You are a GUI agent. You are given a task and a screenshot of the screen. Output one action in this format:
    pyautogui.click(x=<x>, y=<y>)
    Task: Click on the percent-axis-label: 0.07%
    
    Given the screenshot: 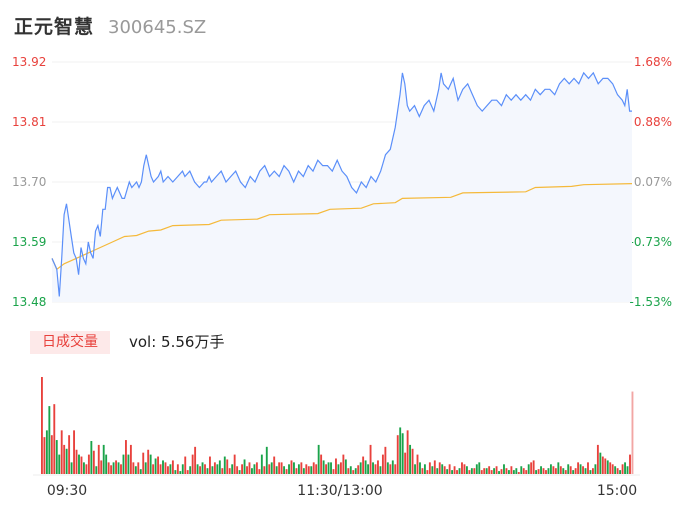 What is the action you would take?
    pyautogui.click(x=653, y=182)
    